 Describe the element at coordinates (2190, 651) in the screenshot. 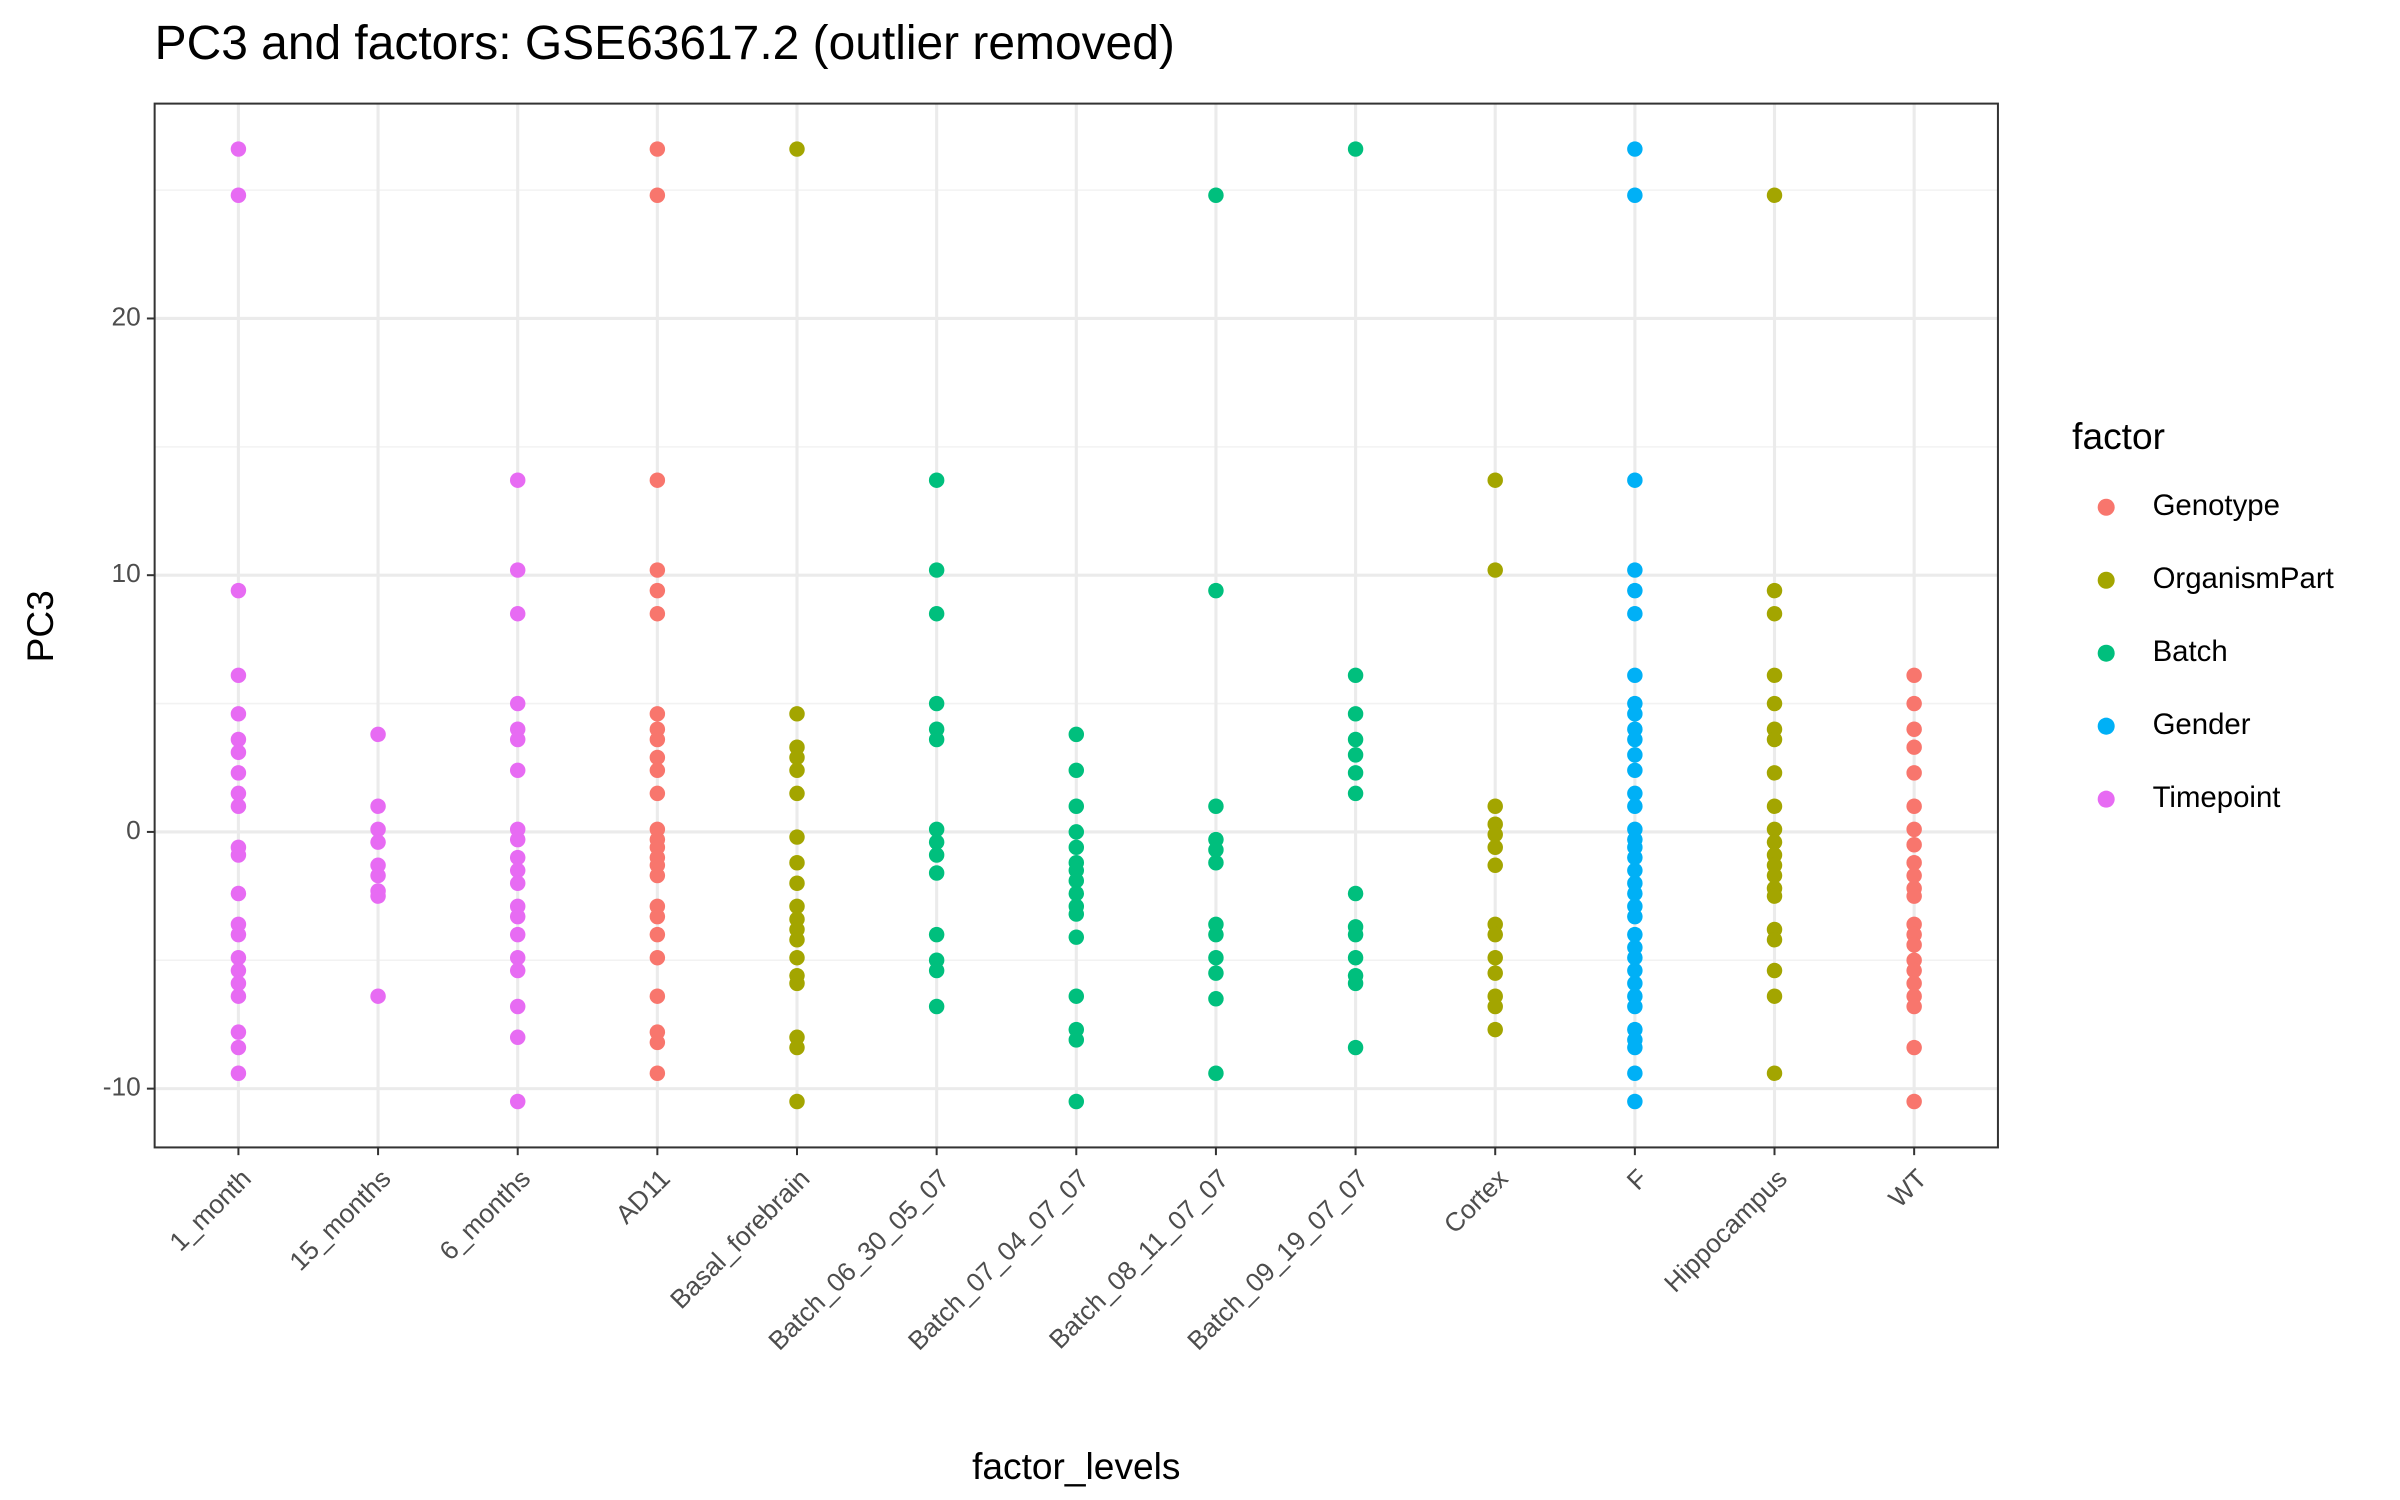

I see `legend-label: Batch` at that location.